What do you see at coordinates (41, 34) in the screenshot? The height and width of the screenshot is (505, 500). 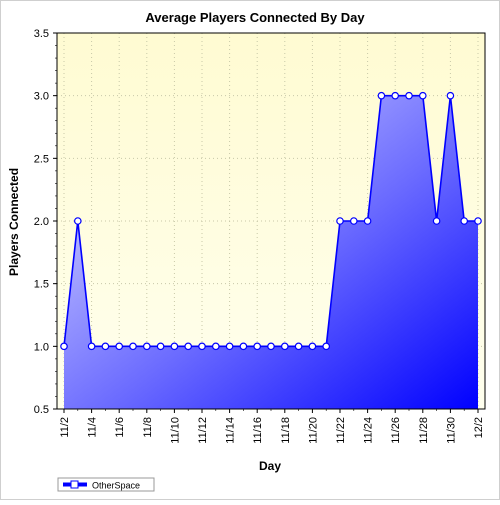 I see `y-tick-label: 3.5` at bounding box center [41, 34].